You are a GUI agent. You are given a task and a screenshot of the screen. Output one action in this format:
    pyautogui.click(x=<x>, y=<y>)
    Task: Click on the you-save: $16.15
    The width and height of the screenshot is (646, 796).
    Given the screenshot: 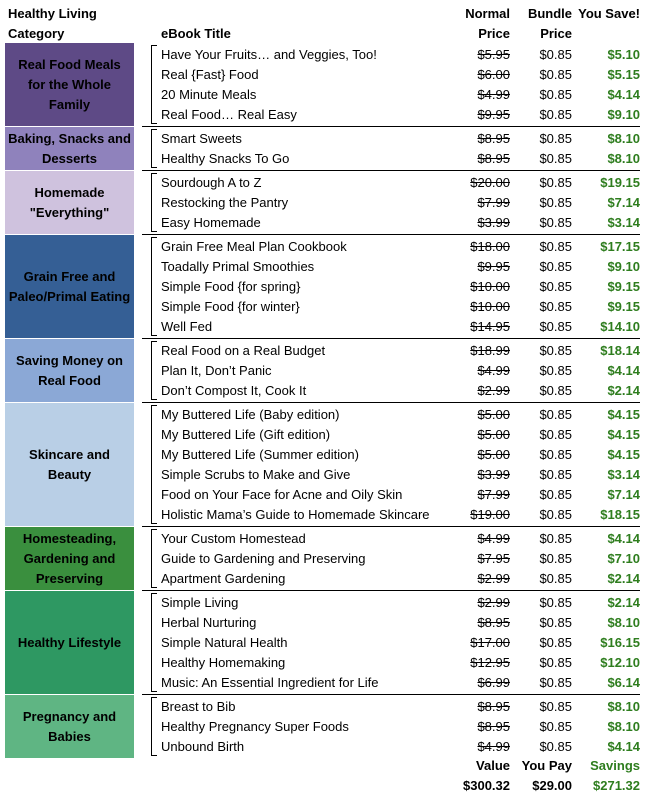 What is the action you would take?
    pyautogui.click(x=620, y=642)
    